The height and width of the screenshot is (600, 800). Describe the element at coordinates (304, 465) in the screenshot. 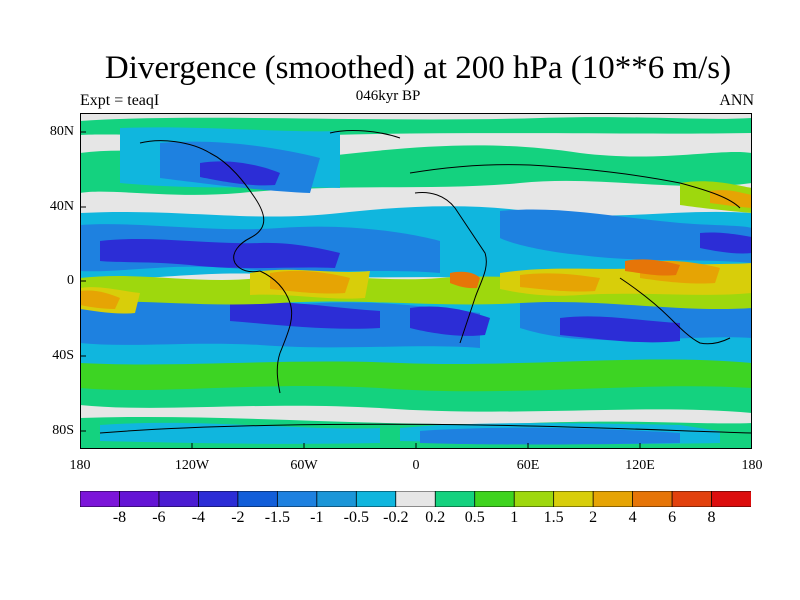

I see `x-tick-label: 60W` at that location.